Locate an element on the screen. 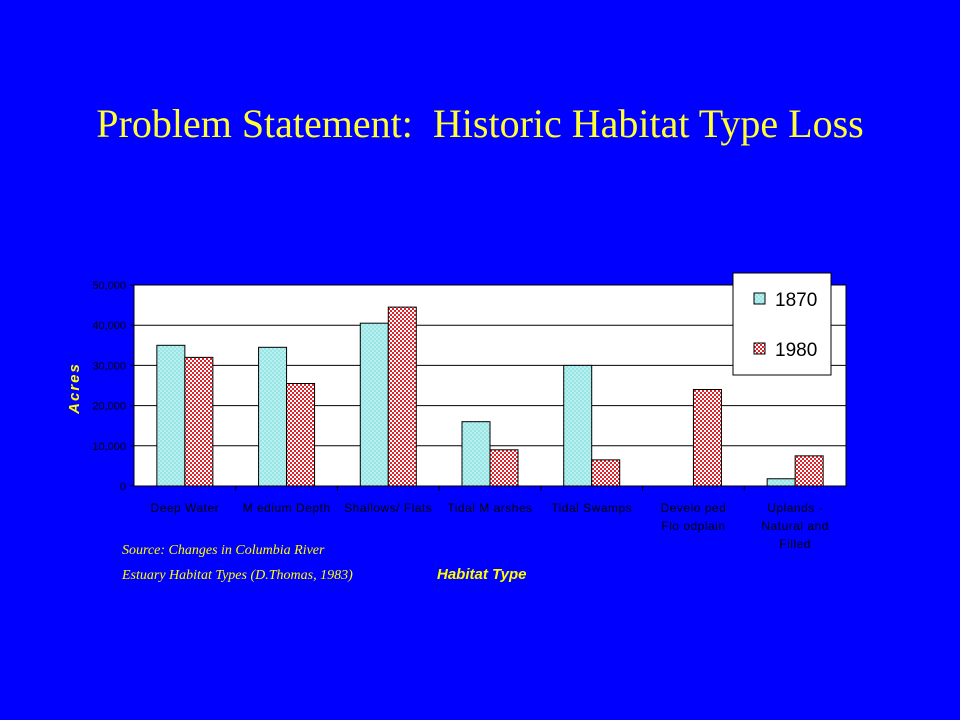 The width and height of the screenshot is (960, 720). x-category-label: Shallows/ Flats is located at coordinates (388, 508).